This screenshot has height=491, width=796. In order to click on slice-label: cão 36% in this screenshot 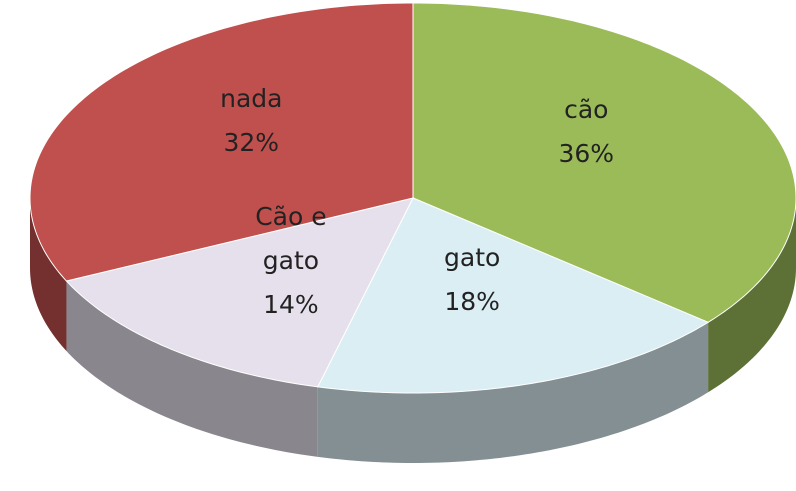, I will do `click(586, 132)`.